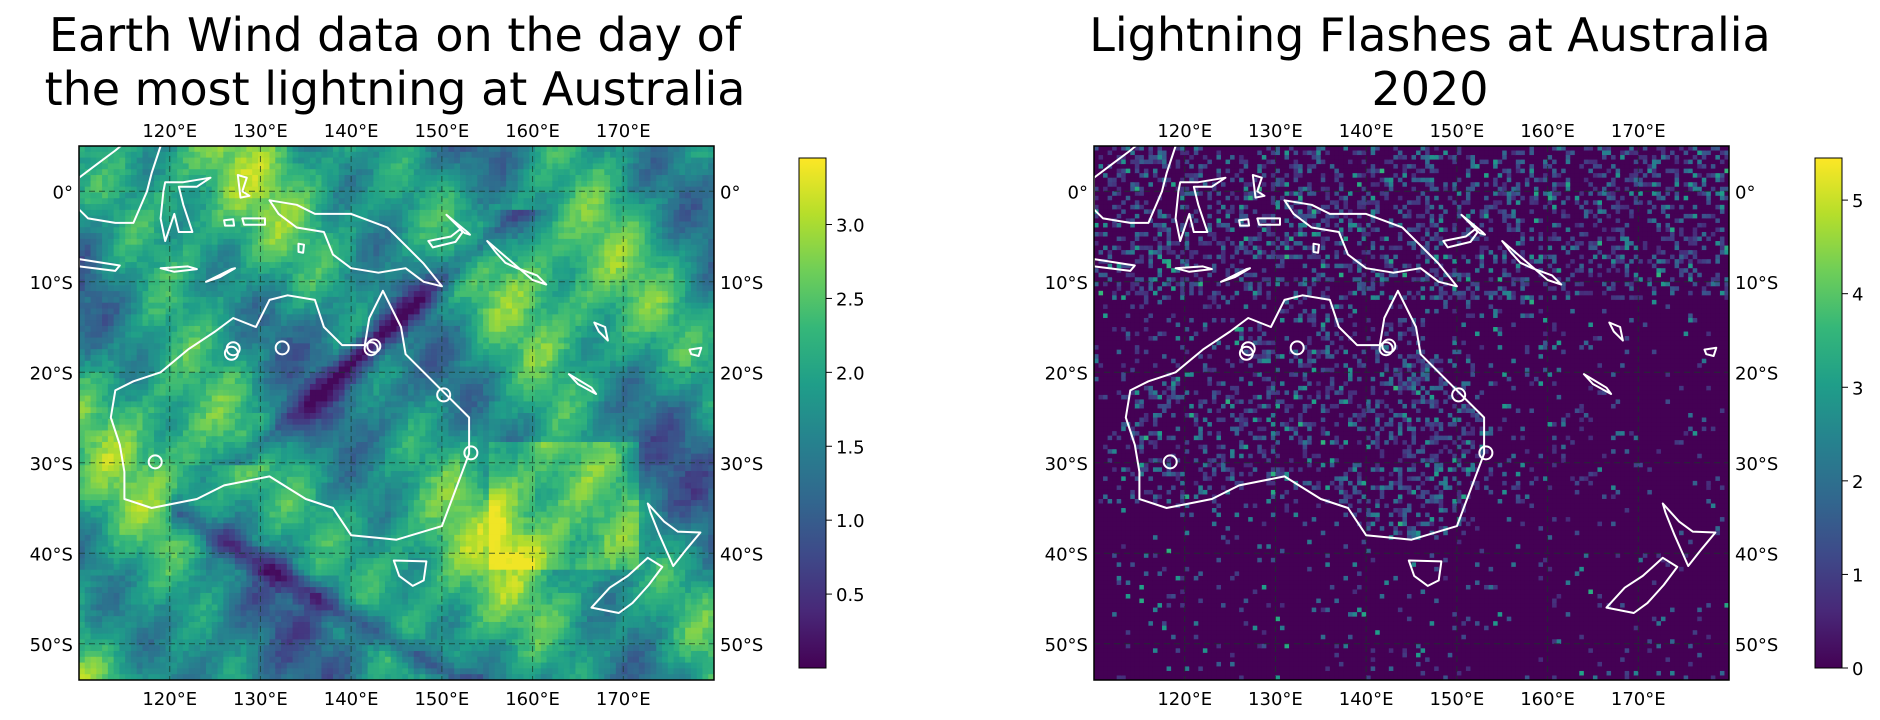 The width and height of the screenshot is (1880, 720). Describe the element at coordinates (850, 373) in the screenshot. I see `colorbar-tick-label: 2.0` at that location.